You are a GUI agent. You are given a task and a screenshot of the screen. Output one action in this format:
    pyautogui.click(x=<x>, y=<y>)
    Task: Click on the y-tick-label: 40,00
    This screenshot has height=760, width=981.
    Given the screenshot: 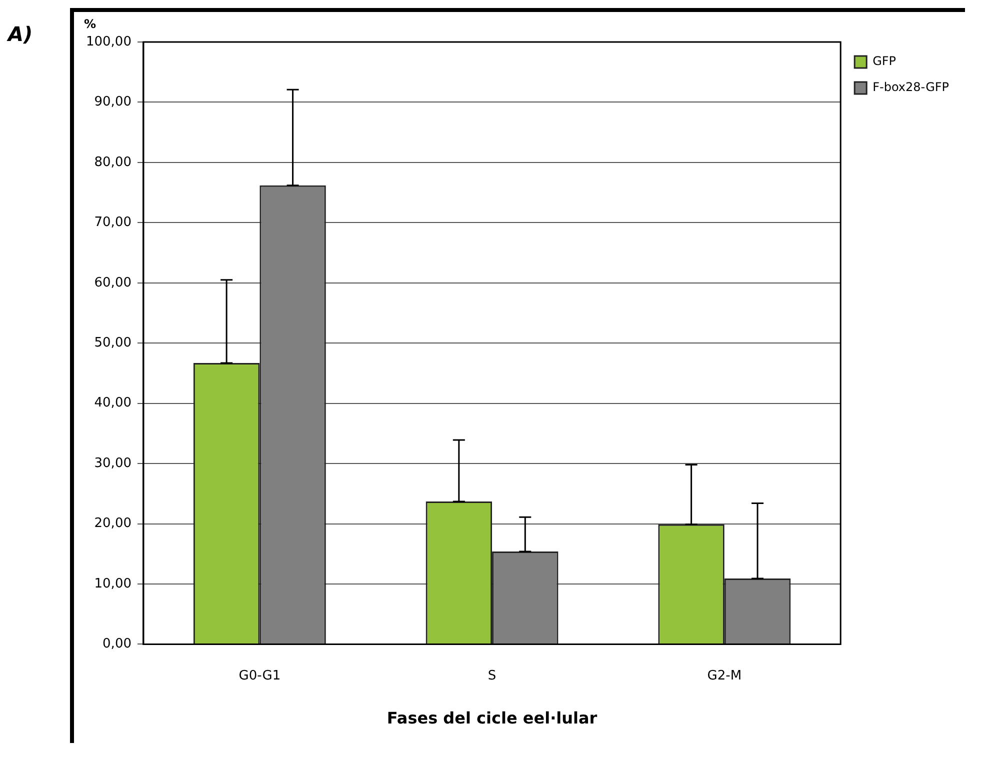 What is the action you would take?
    pyautogui.click(x=113, y=403)
    